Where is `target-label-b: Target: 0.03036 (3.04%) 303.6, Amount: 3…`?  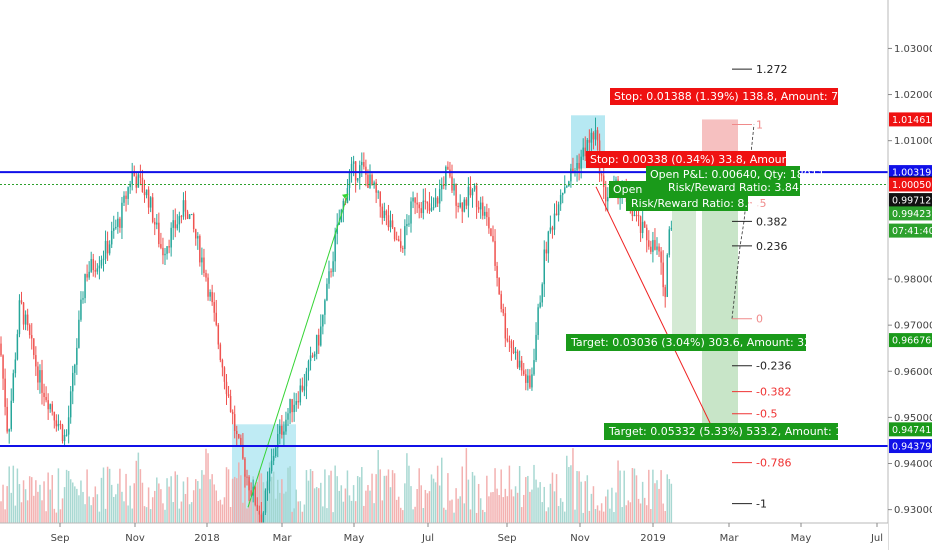 target-label-b: Target: 0.03036 (3.04%) 303.6, Amount: 3… is located at coordinates (706, 342).